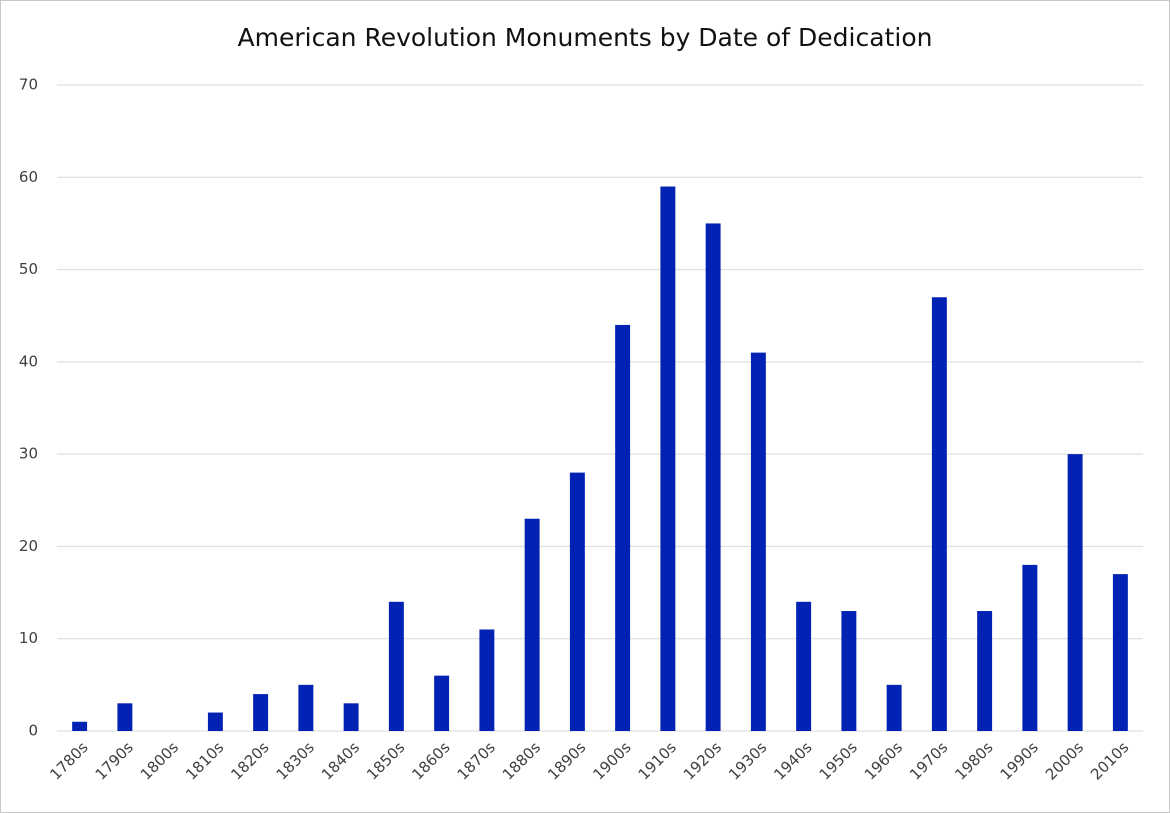 This screenshot has width=1170, height=813. I want to click on y-tick-label: 70, so click(28, 85).